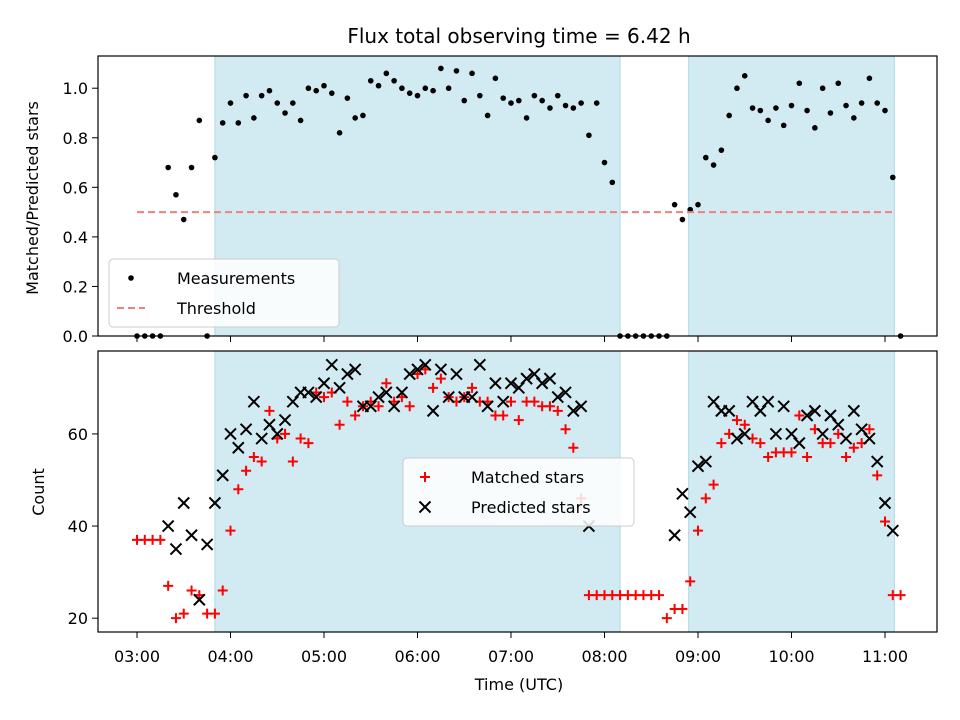 This screenshot has height=720, width=960. Describe the element at coordinates (236, 278) in the screenshot. I see `legend-label: Measurements` at that location.